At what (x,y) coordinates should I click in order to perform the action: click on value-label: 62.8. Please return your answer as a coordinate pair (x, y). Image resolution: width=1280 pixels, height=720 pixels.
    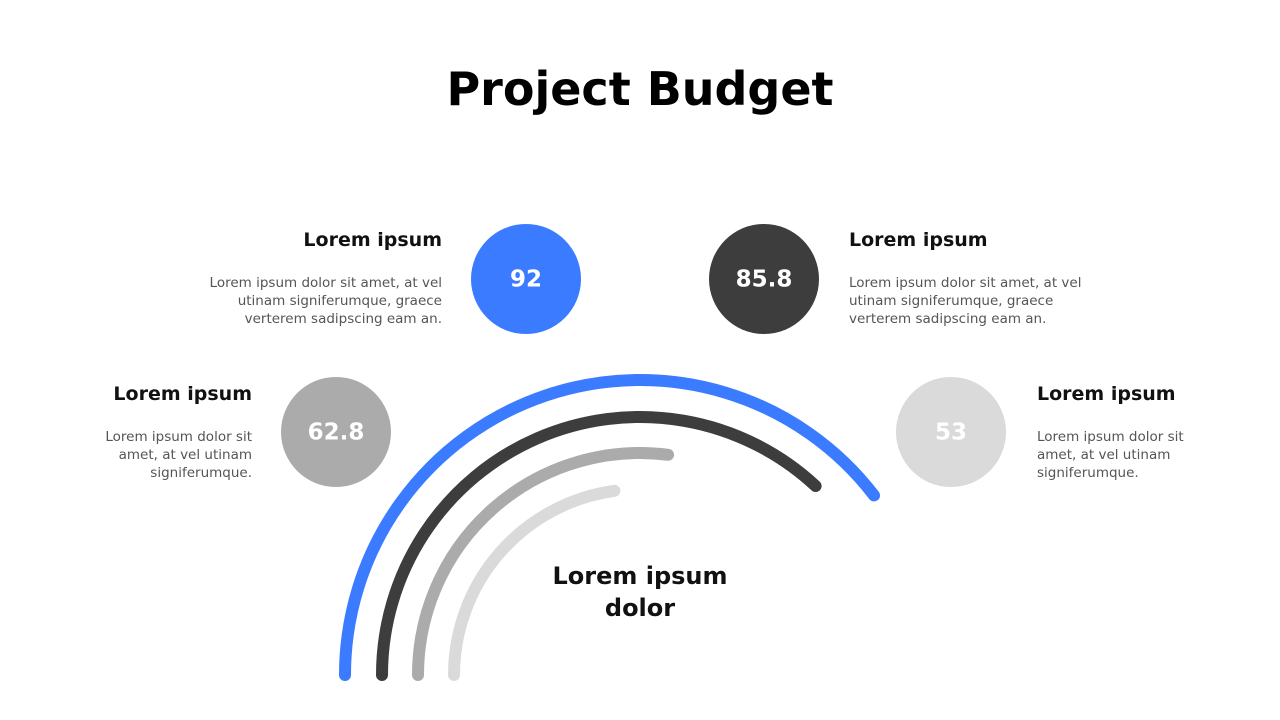
    Looking at the image, I should click on (336, 433).